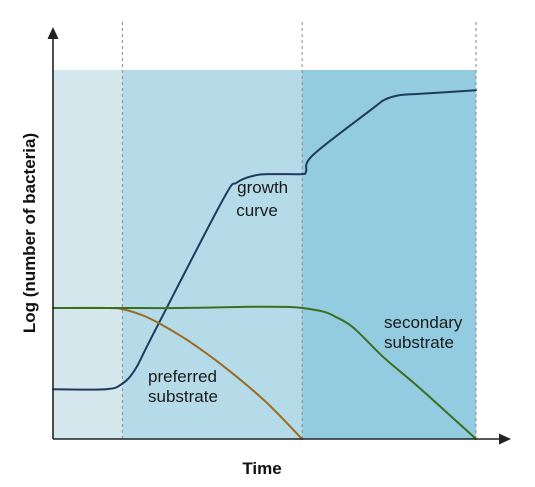 This screenshot has height=487, width=535. Describe the element at coordinates (425, 332) in the screenshot. I see `annotation-secondary-substrate: secondary substrate` at that location.